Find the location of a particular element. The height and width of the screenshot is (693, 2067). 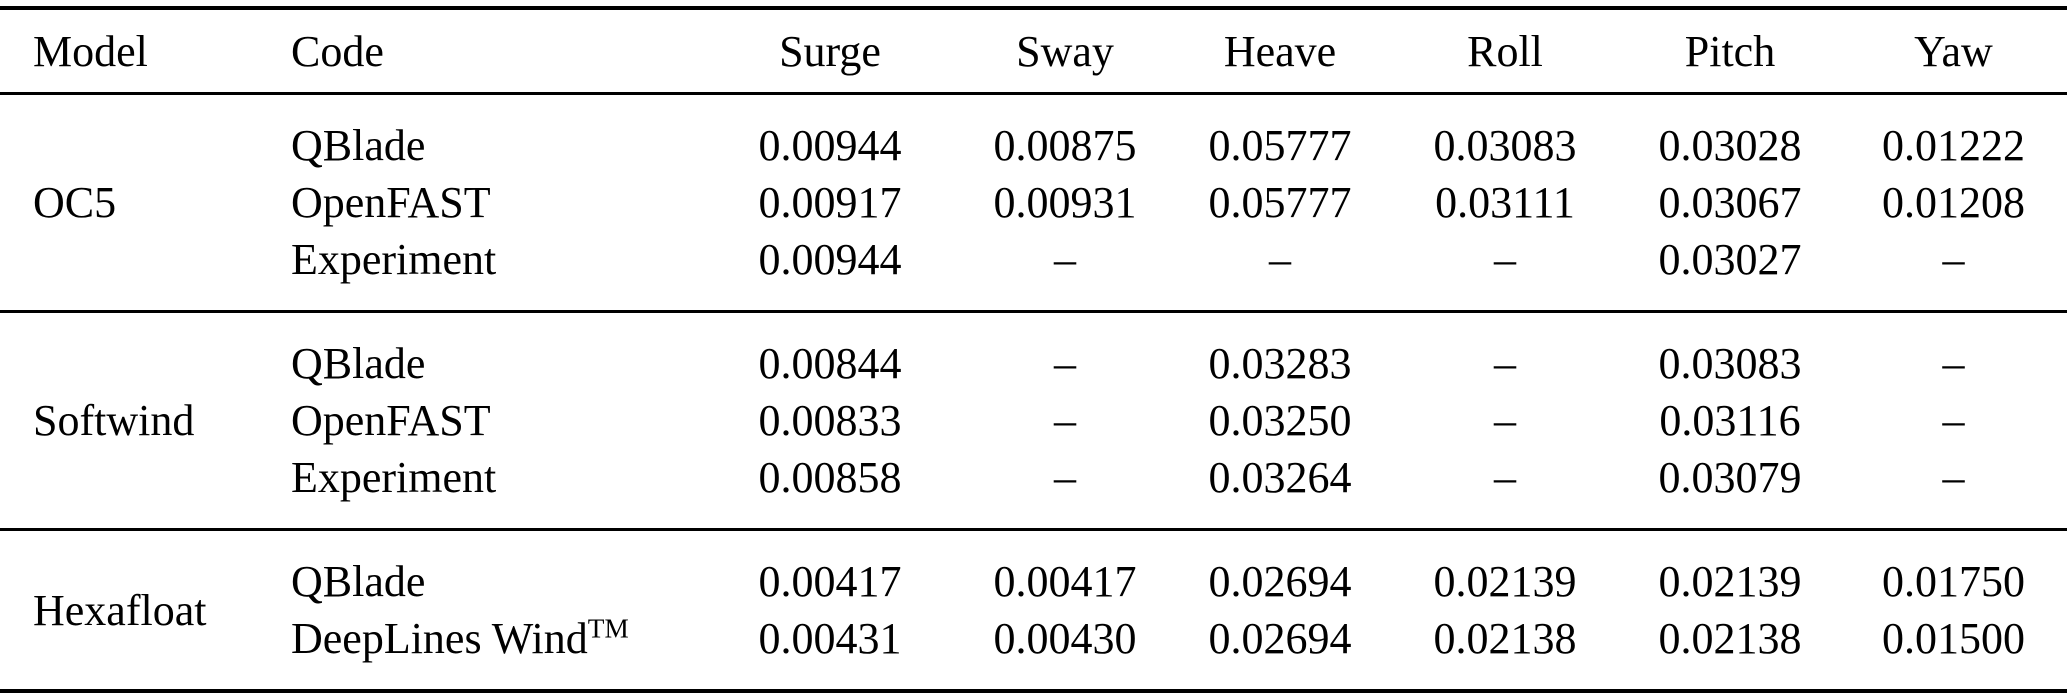

value-cell-heave: 0.03250 is located at coordinates (1280, 420).